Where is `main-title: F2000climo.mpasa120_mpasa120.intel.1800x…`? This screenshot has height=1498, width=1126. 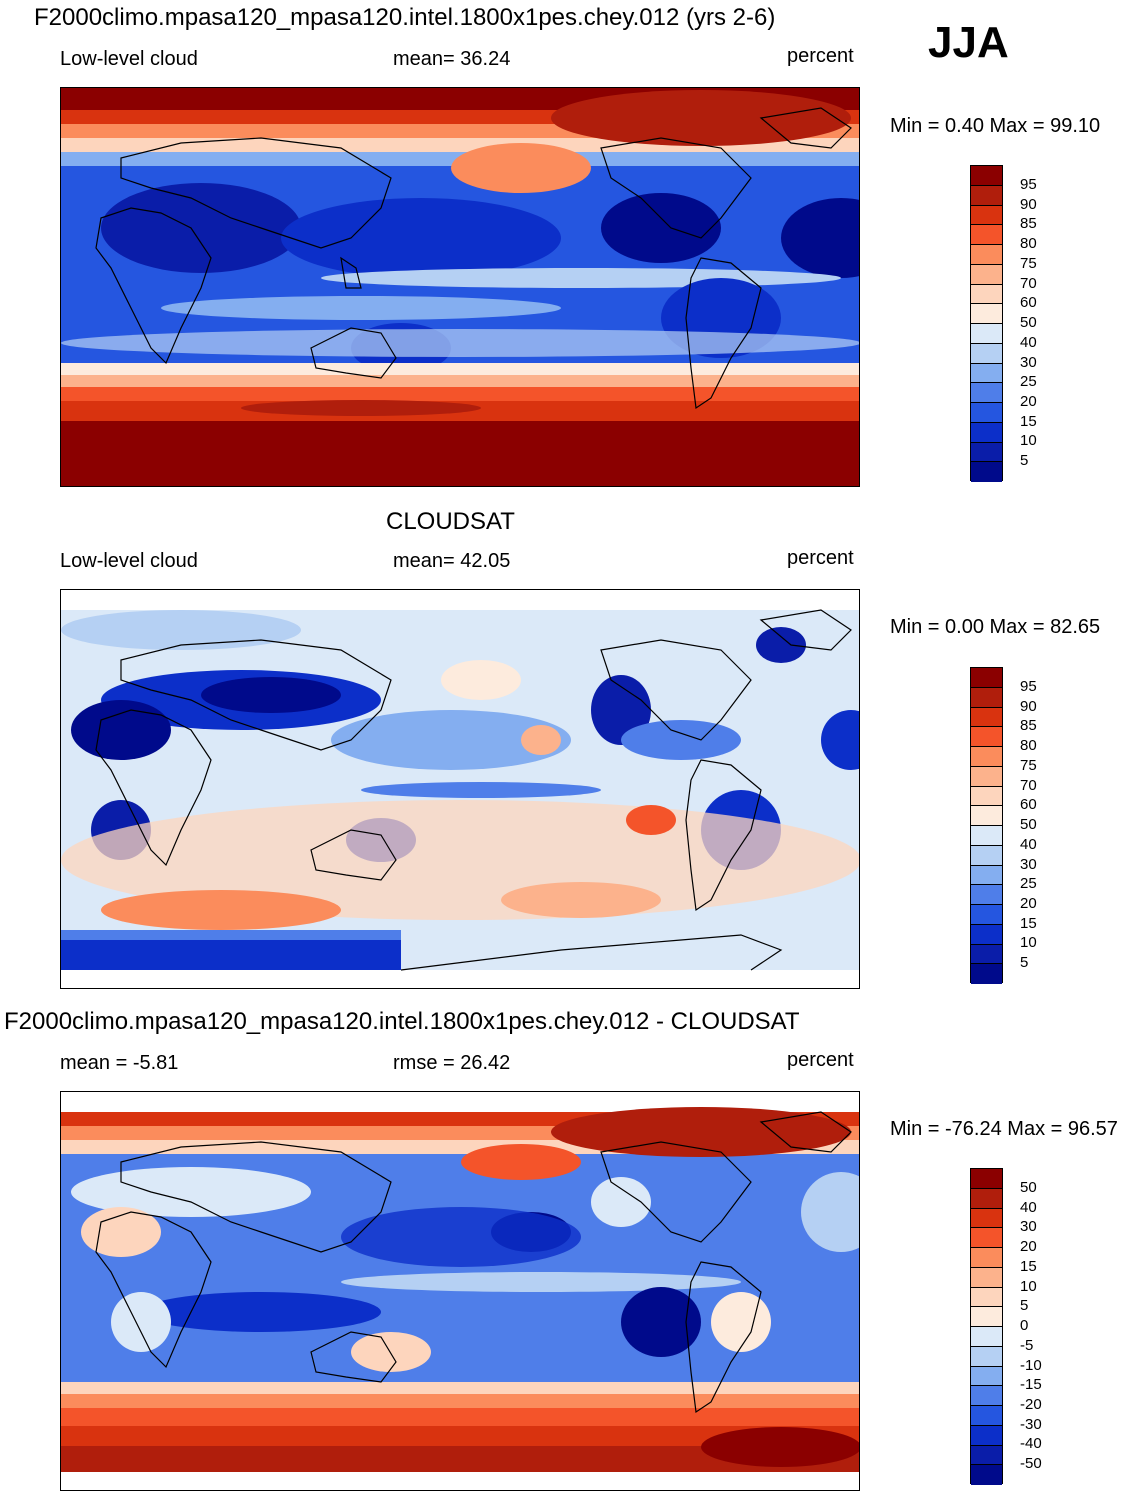 main-title: F2000climo.mpasa120_mpasa120.intel.1800x… is located at coordinates (405, 17).